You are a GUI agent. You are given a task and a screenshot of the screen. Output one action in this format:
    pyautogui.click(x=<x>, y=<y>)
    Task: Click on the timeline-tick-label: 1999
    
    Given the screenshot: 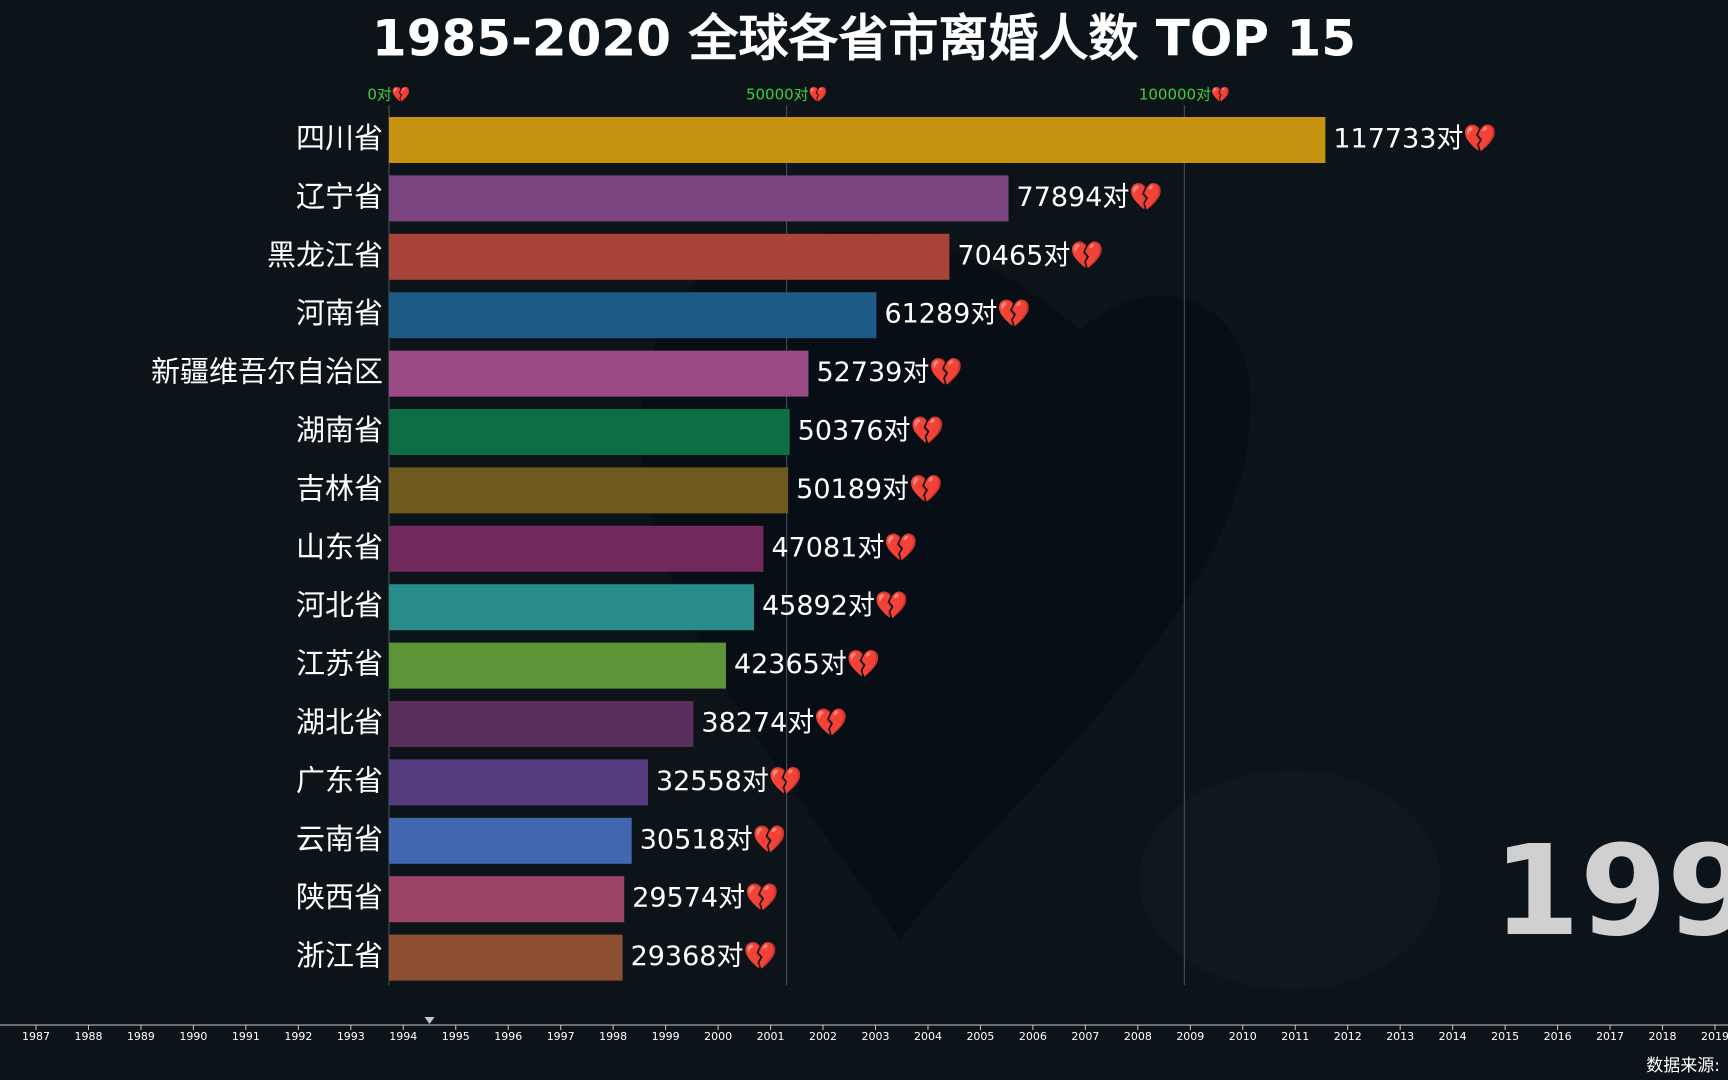 What is the action you would take?
    pyautogui.click(x=666, y=1036)
    